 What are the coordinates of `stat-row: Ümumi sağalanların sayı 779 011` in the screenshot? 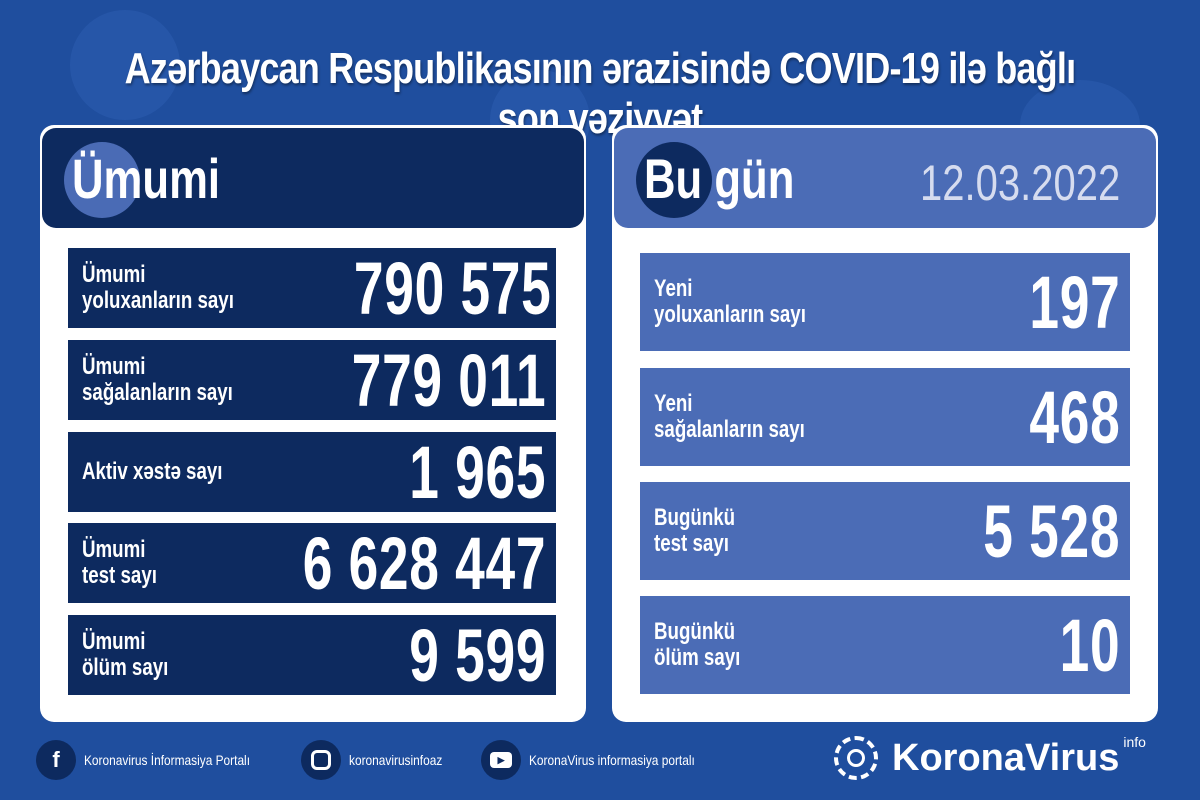 It's located at (312, 380).